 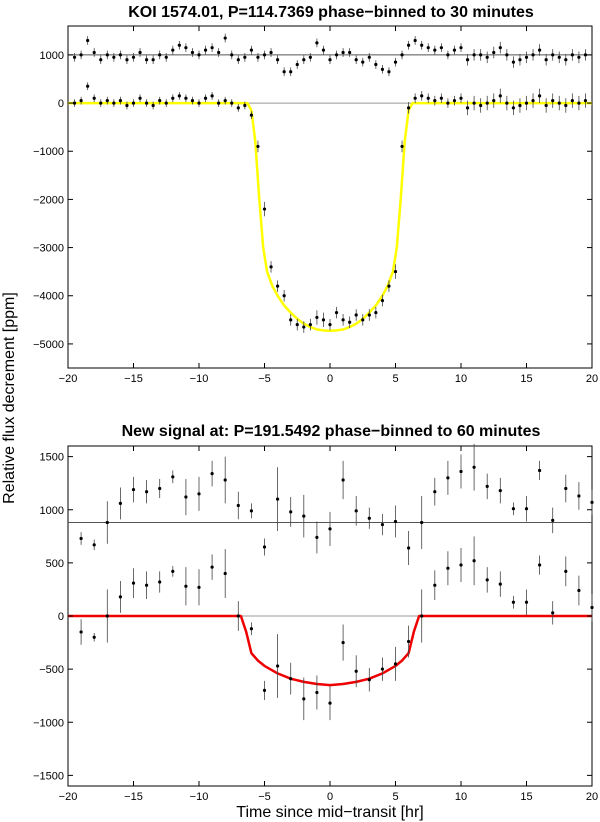 What do you see at coordinates (199, 379) in the screenshot?
I see `top-x-tick-label: −10` at bounding box center [199, 379].